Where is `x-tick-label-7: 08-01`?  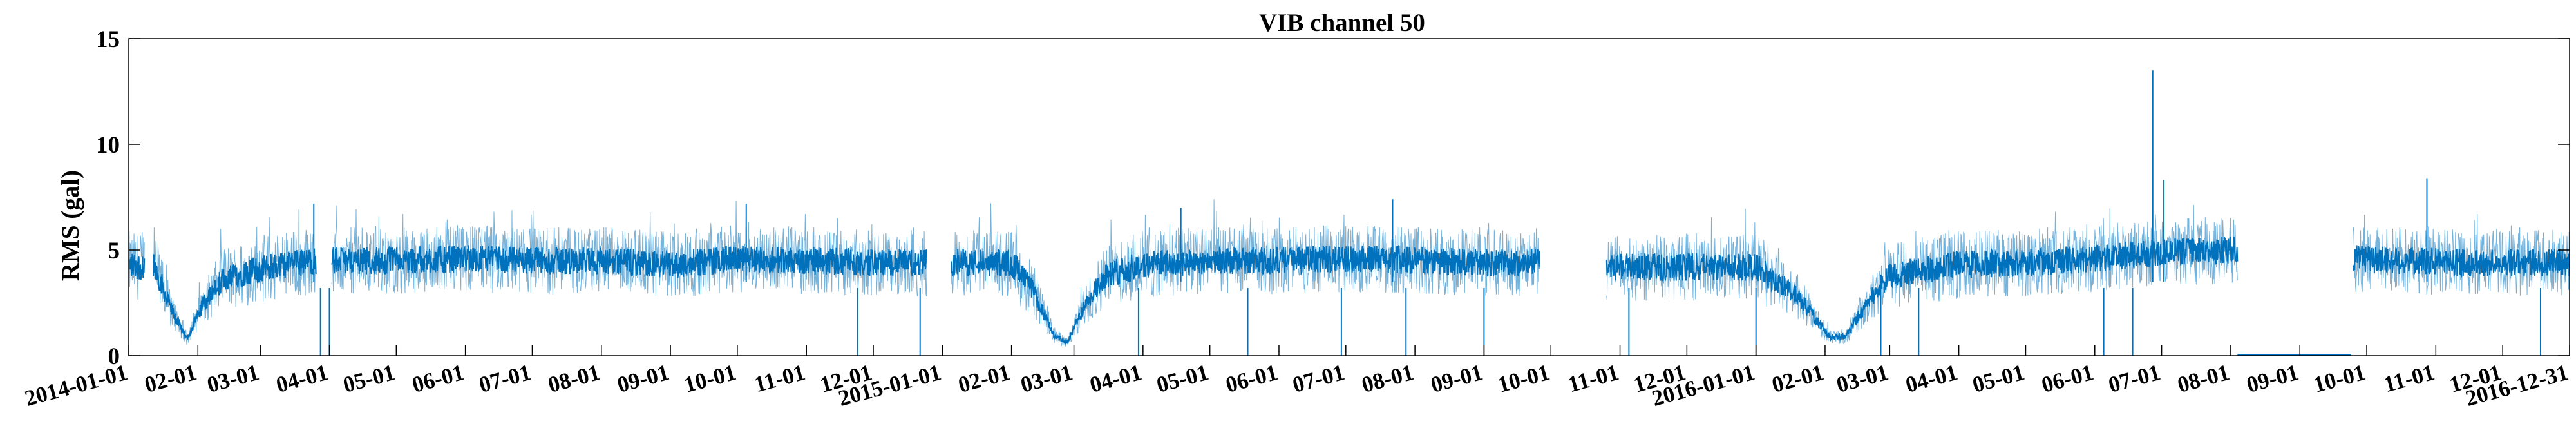 x-tick-label-7: 08-01 is located at coordinates (574, 379).